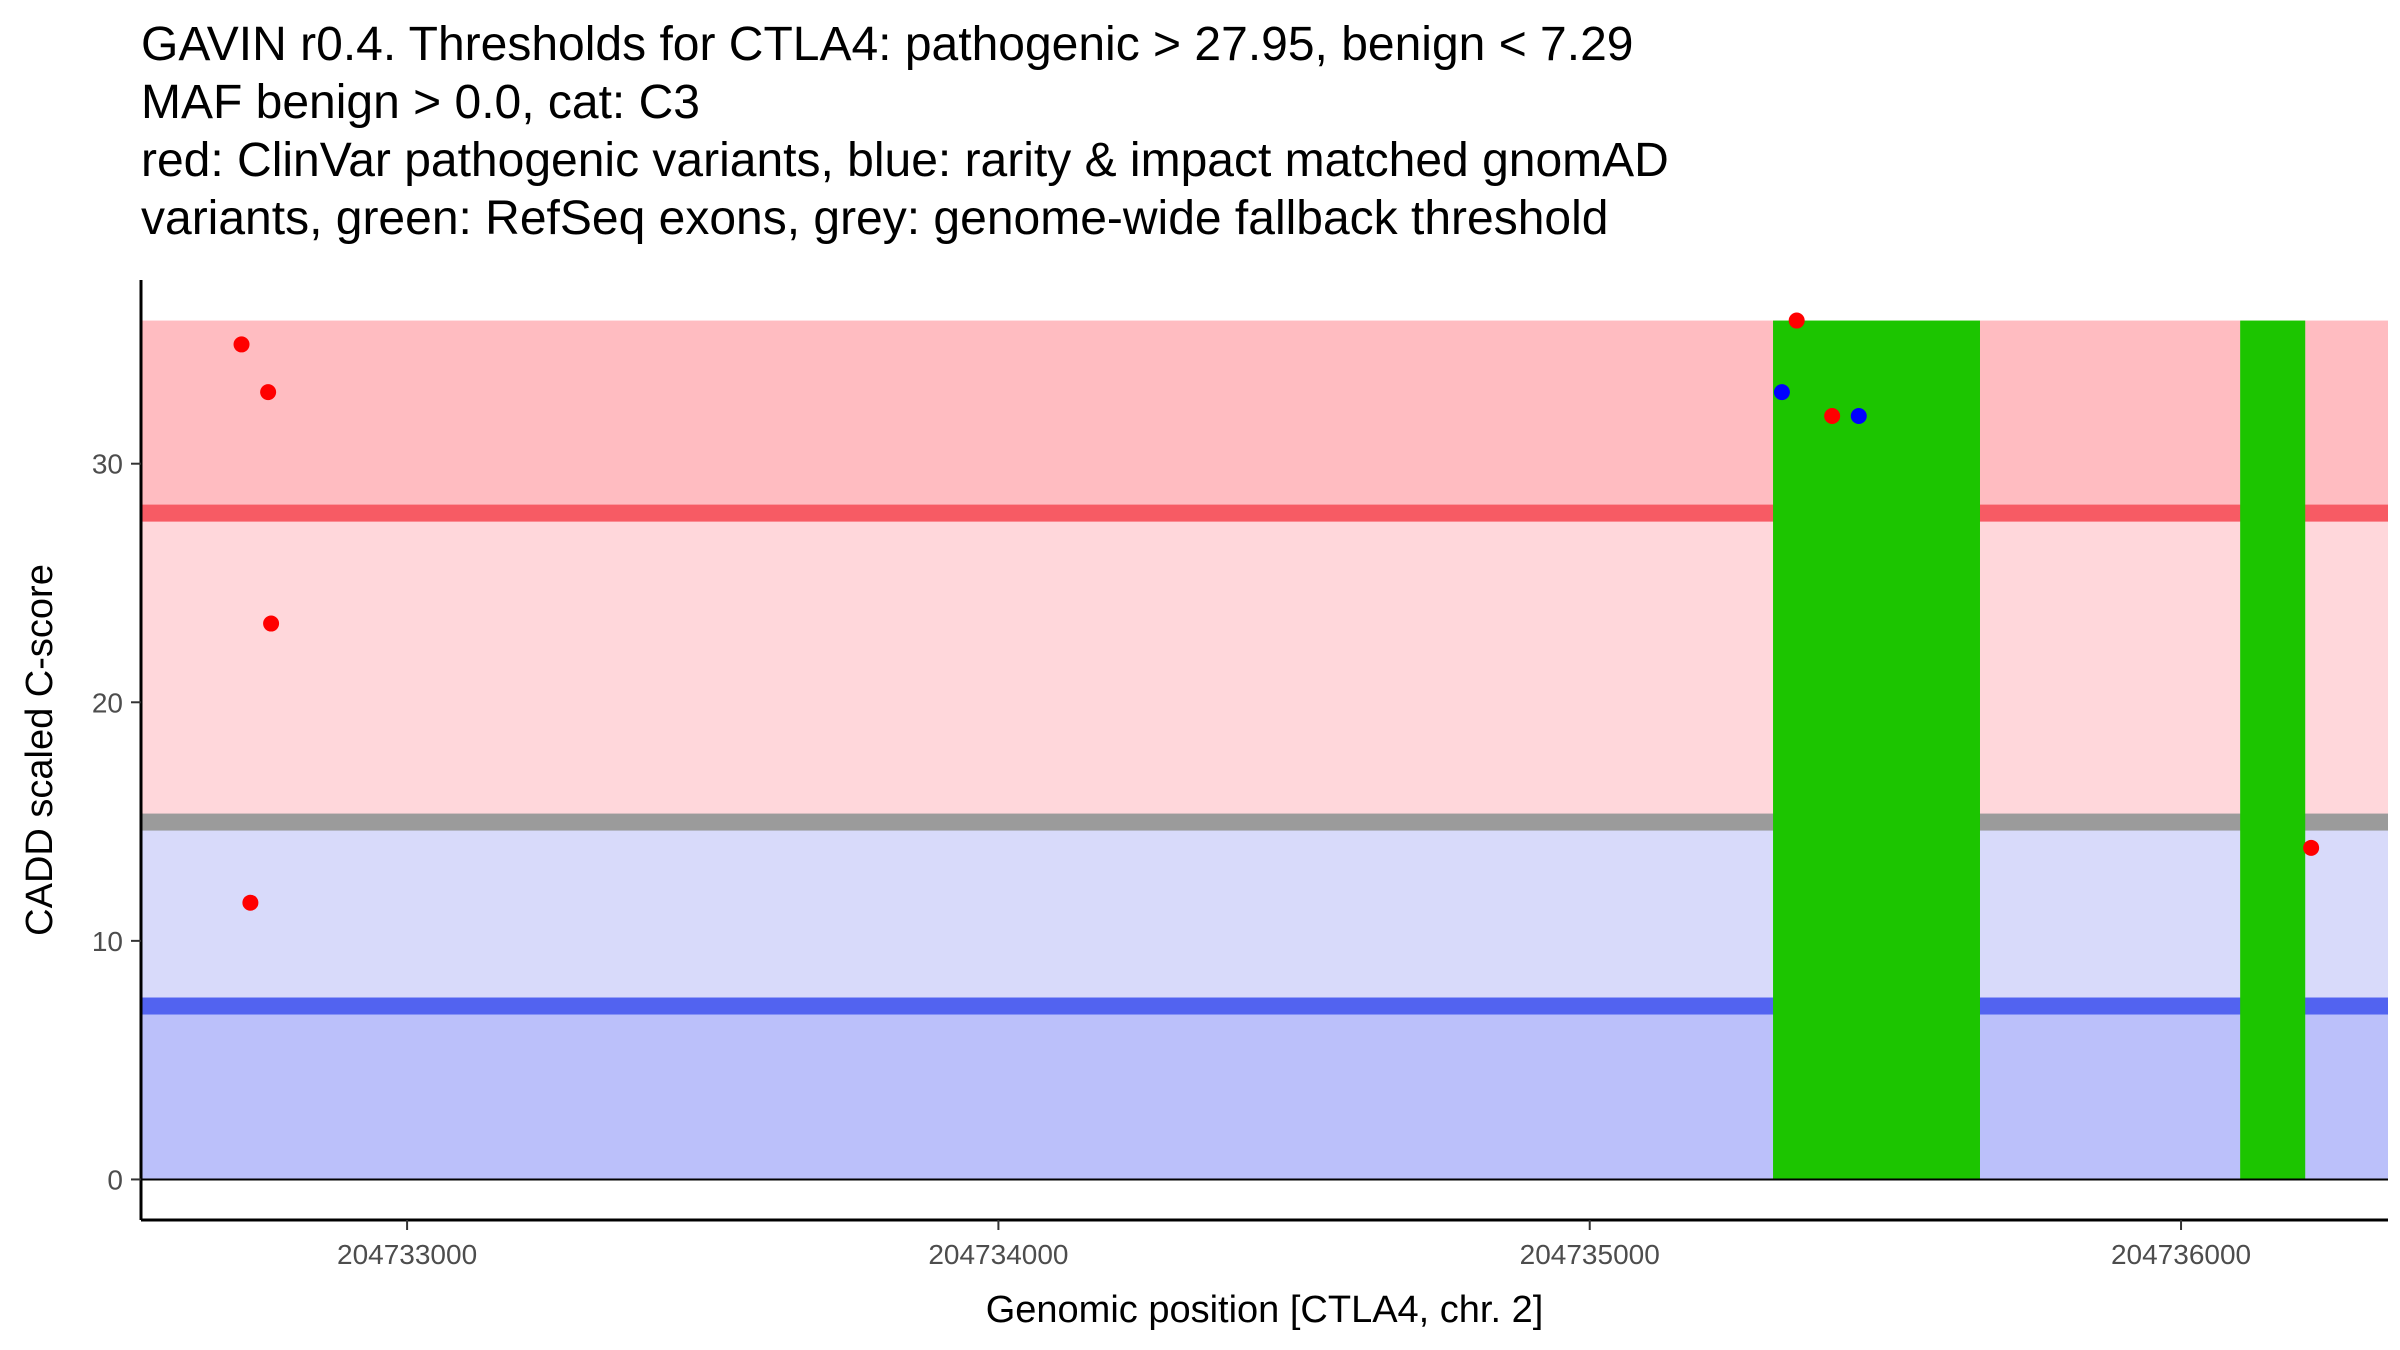 This screenshot has height=1350, width=2400. I want to click on y-tick-label-10: 10, so click(107, 941).